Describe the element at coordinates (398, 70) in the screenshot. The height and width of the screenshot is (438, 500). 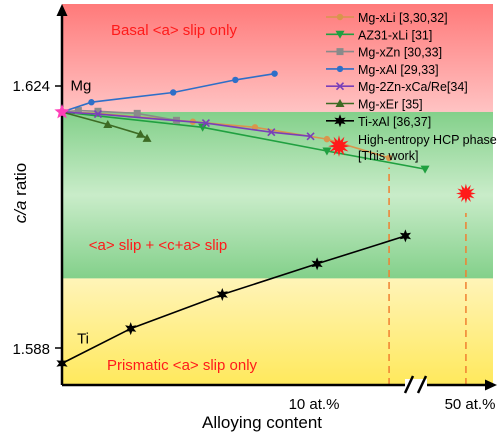
I see `legend-label: Mg-xAl [29,33]` at that location.